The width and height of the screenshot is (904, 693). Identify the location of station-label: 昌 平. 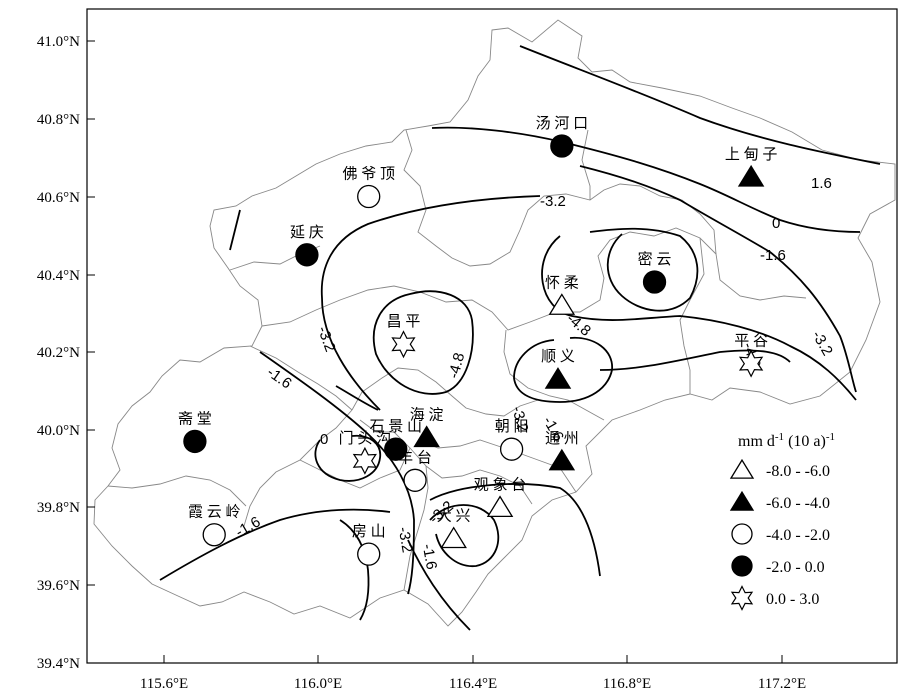
(404, 322).